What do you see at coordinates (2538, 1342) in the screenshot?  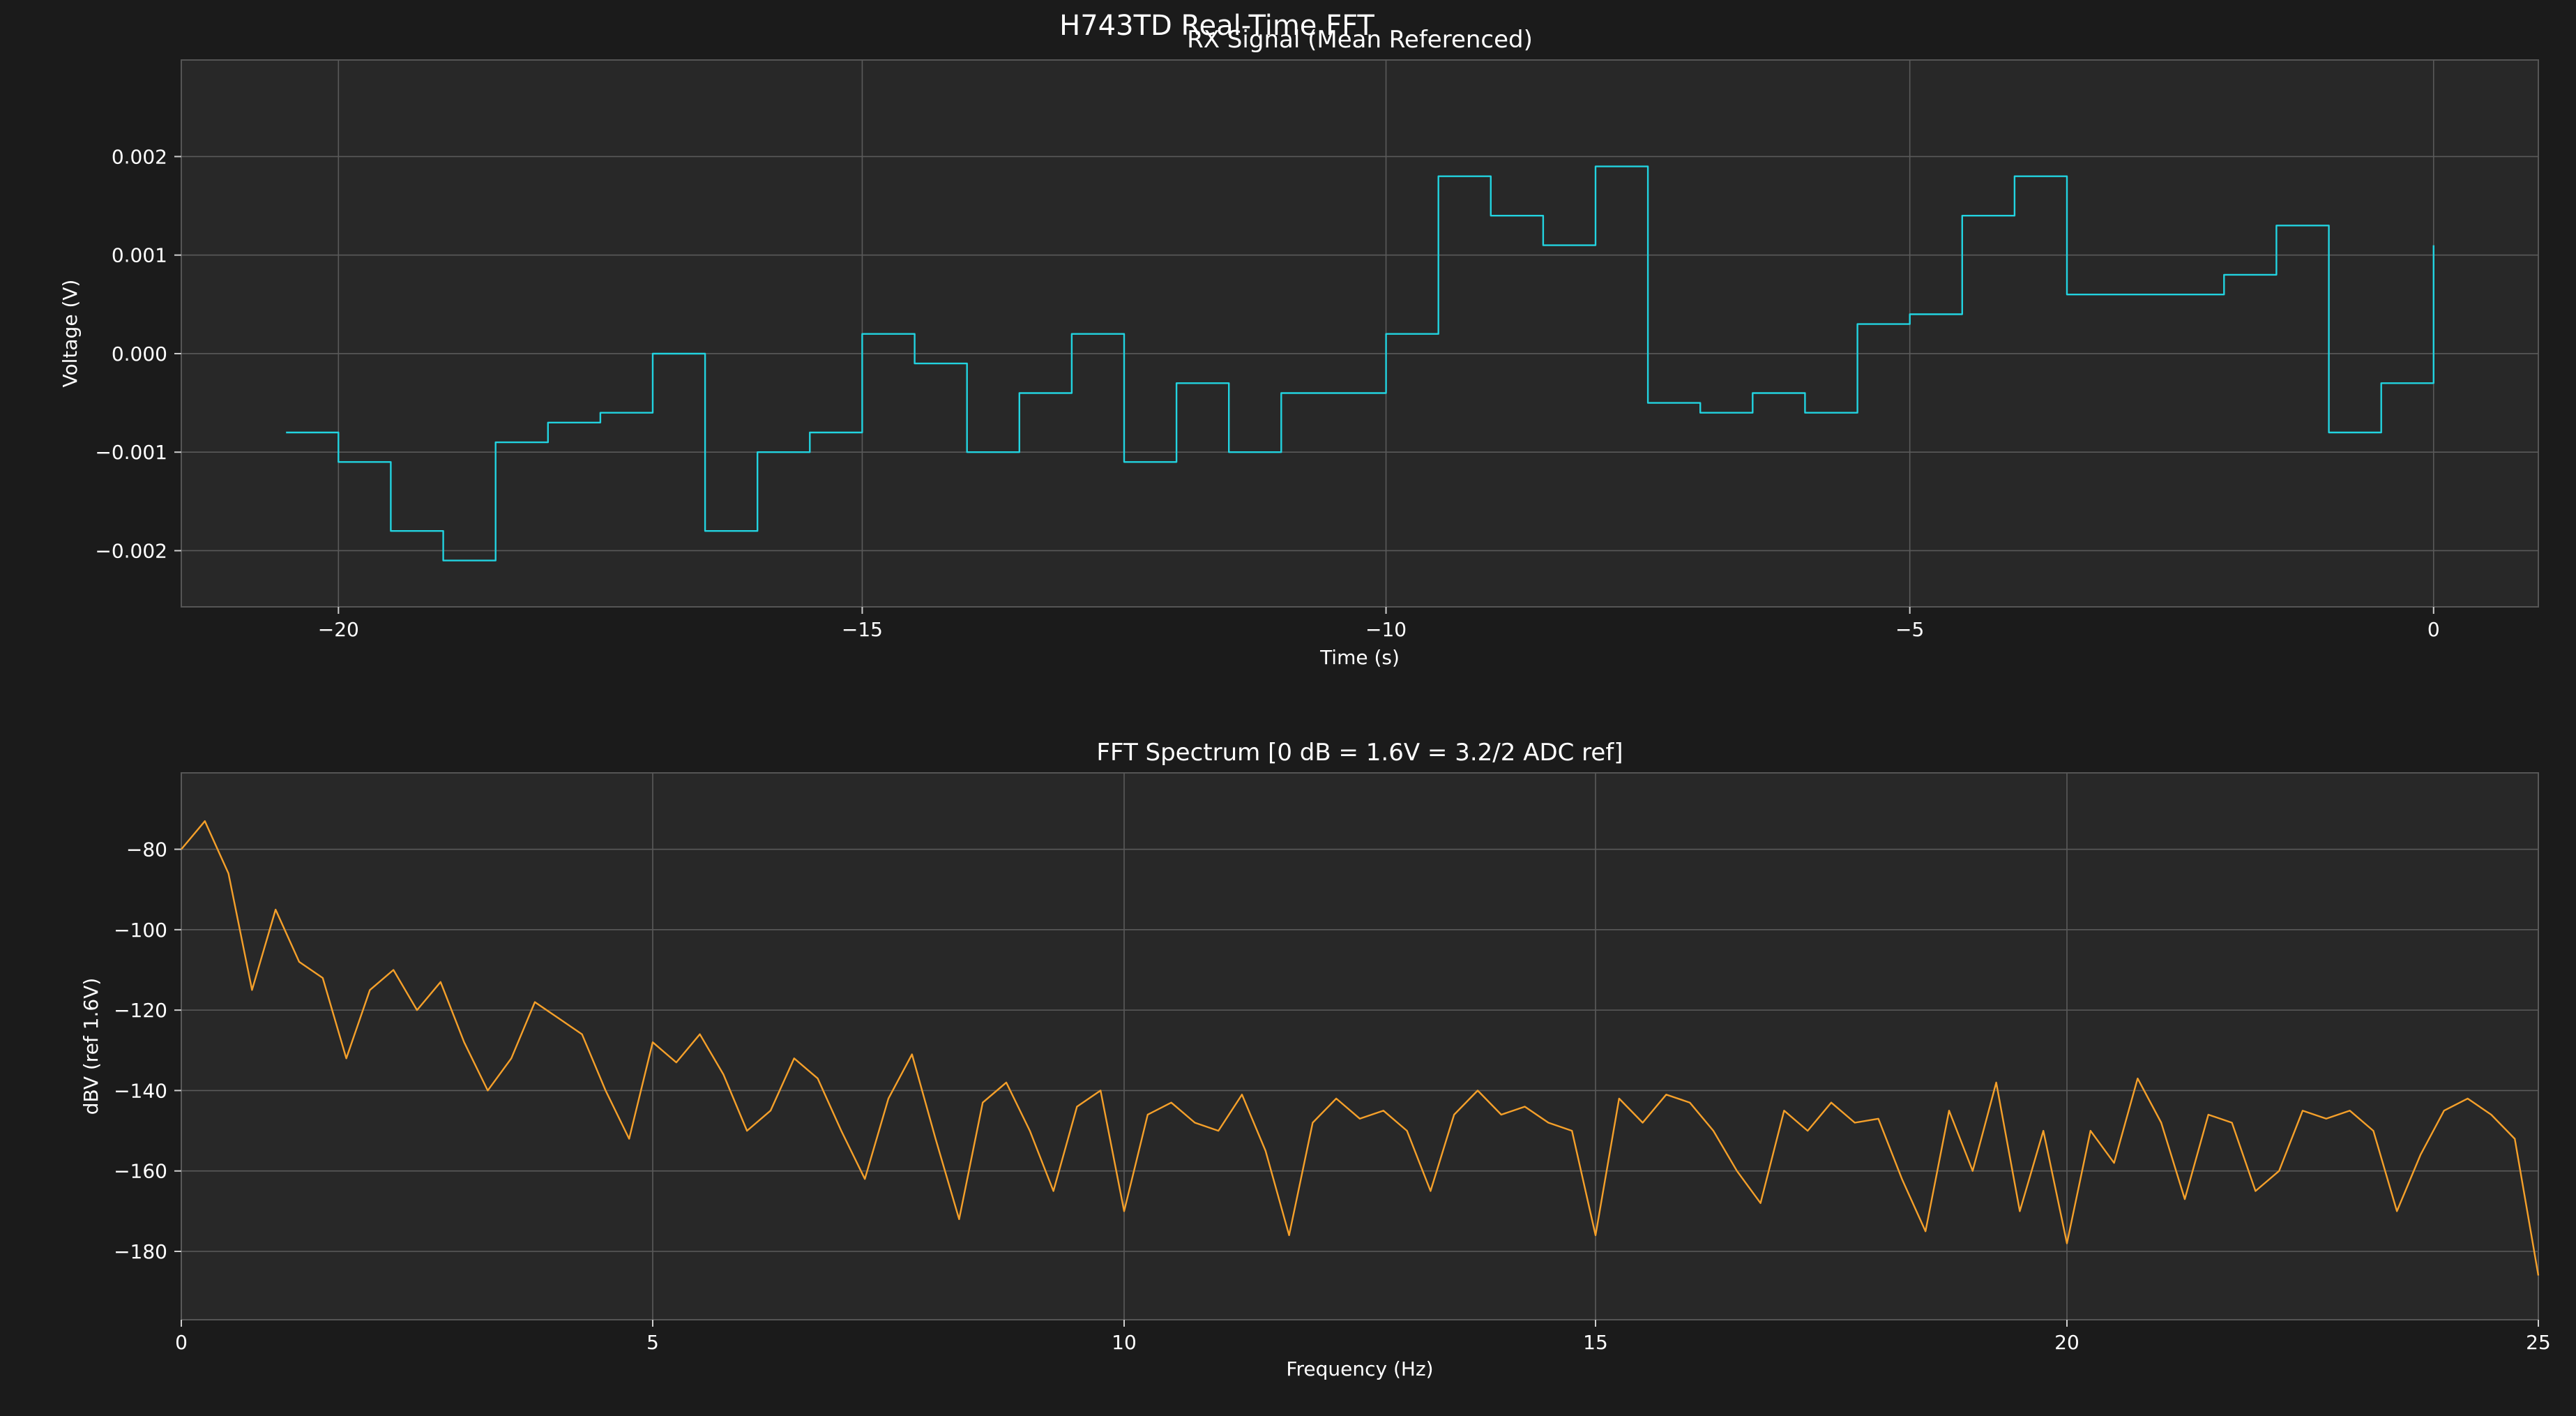 I see `x-tick-label: 25` at bounding box center [2538, 1342].